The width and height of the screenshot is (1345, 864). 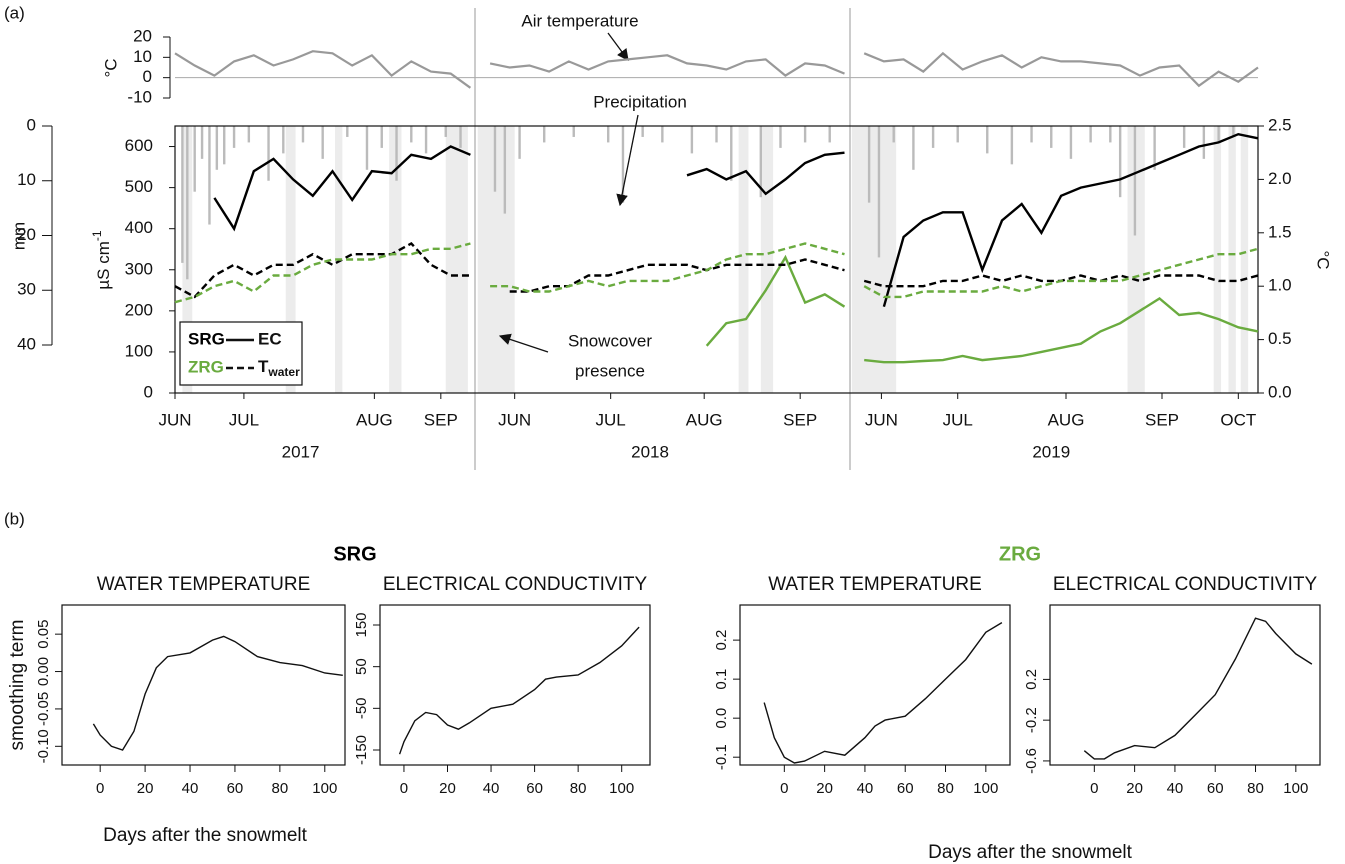 What do you see at coordinates (26, 179) in the screenshot?
I see `y-tick-label: 10` at bounding box center [26, 179].